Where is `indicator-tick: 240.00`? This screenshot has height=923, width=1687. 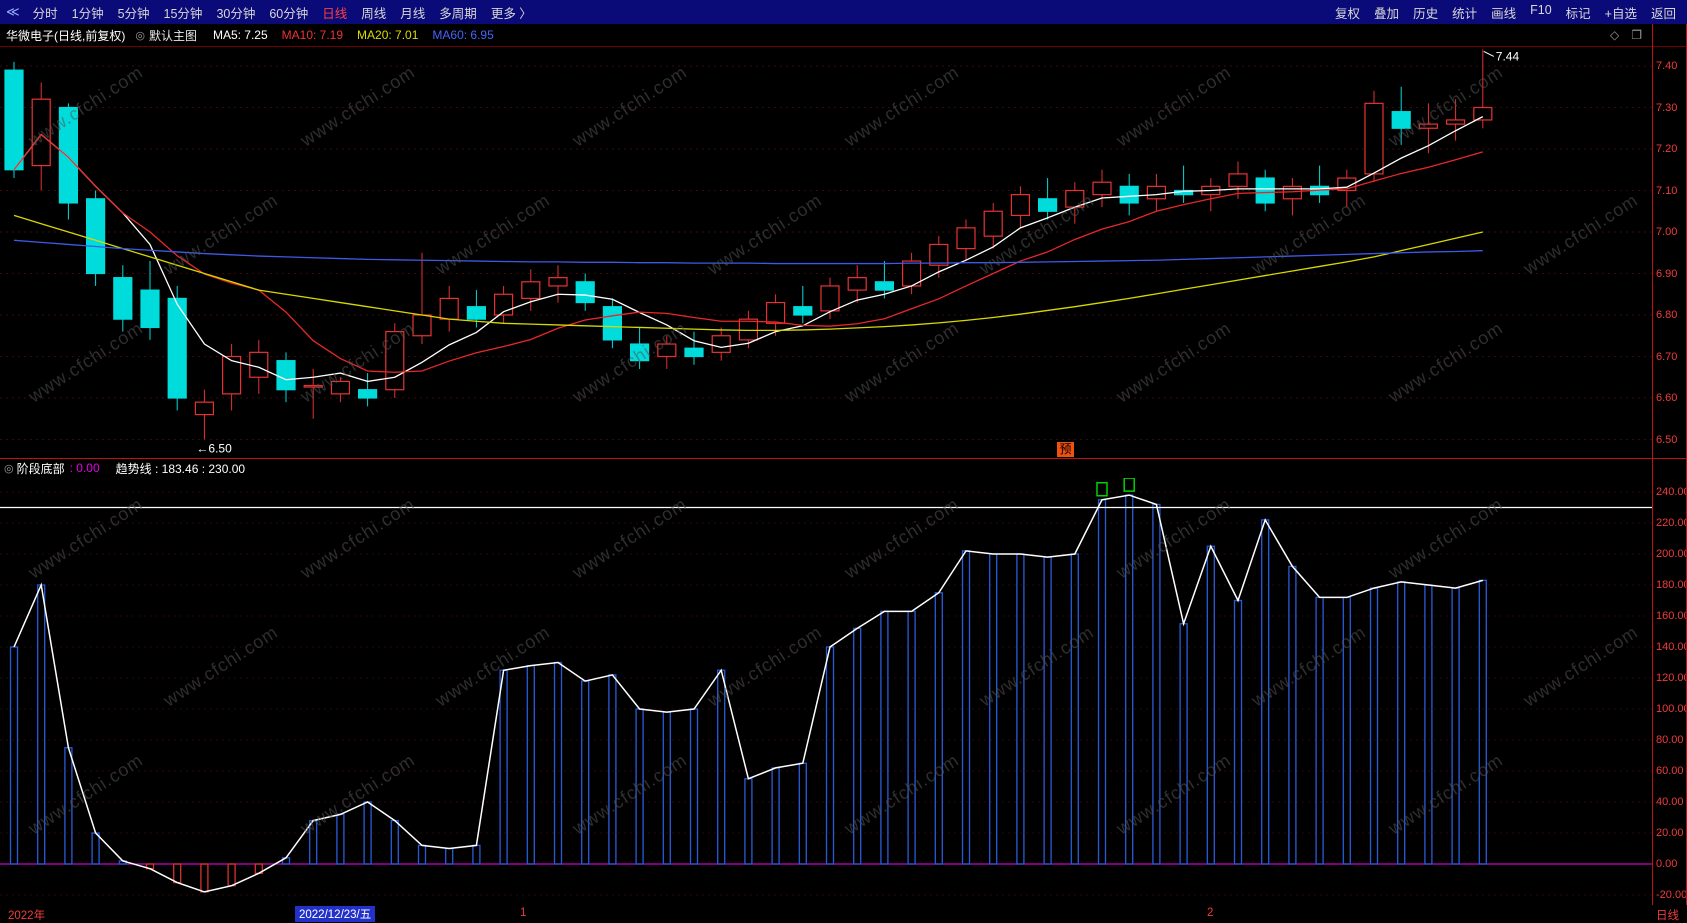 indicator-tick: 240.00 is located at coordinates (1671, 492).